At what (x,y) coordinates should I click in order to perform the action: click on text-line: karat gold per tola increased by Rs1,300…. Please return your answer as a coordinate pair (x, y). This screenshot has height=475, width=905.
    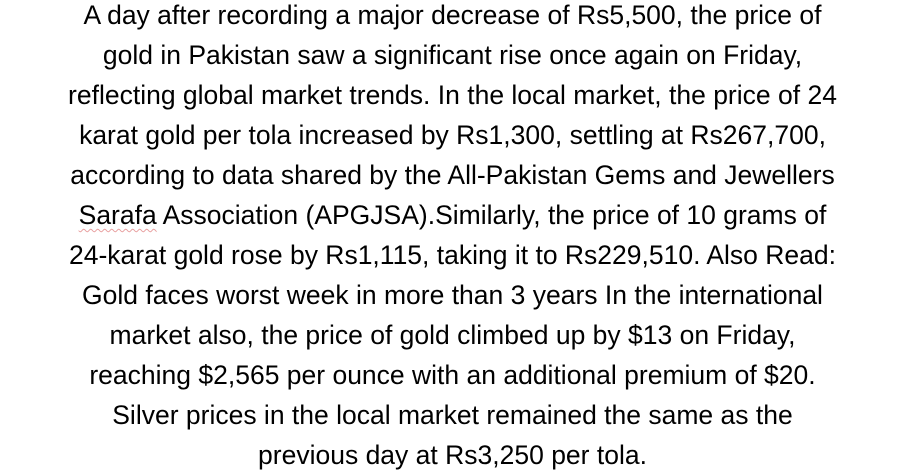
    Looking at the image, I should click on (452, 135).